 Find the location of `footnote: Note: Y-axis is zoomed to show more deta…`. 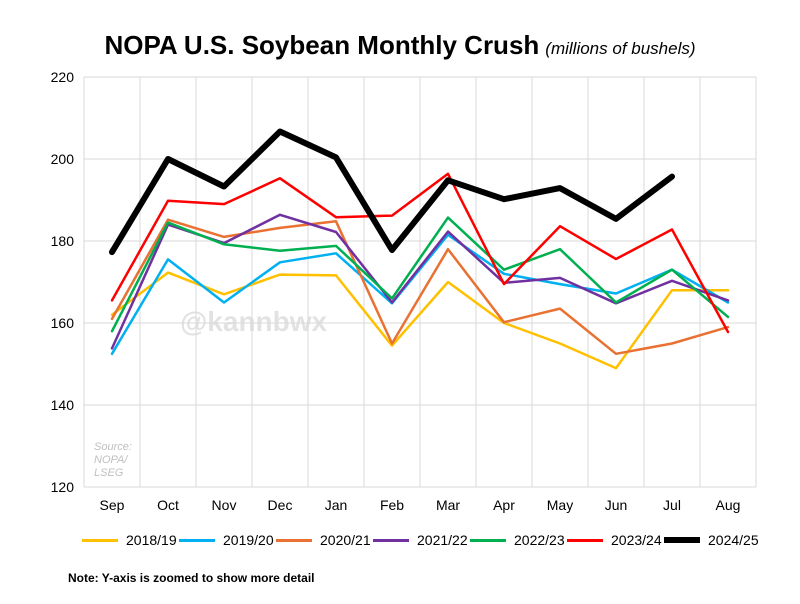

footnote: Note: Y-axis is zoomed to show more deta… is located at coordinates (191, 578).